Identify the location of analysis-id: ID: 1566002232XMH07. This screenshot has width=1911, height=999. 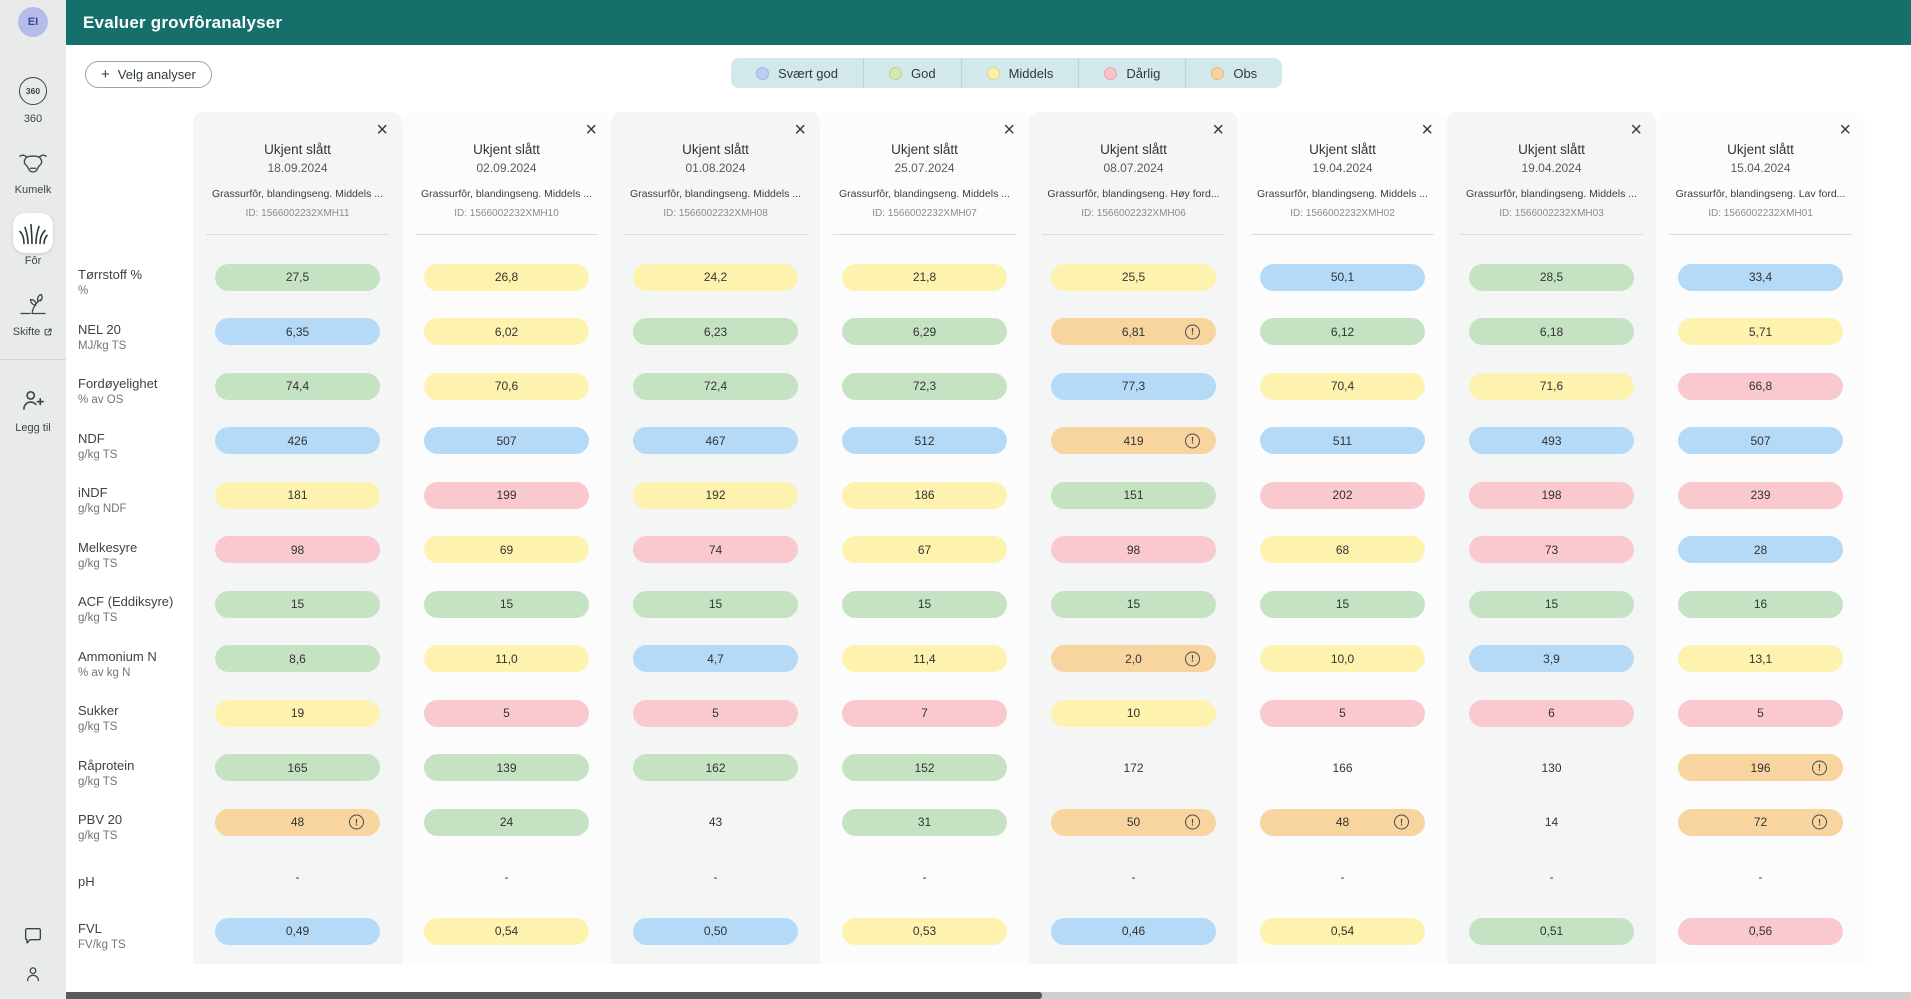
(924, 213).